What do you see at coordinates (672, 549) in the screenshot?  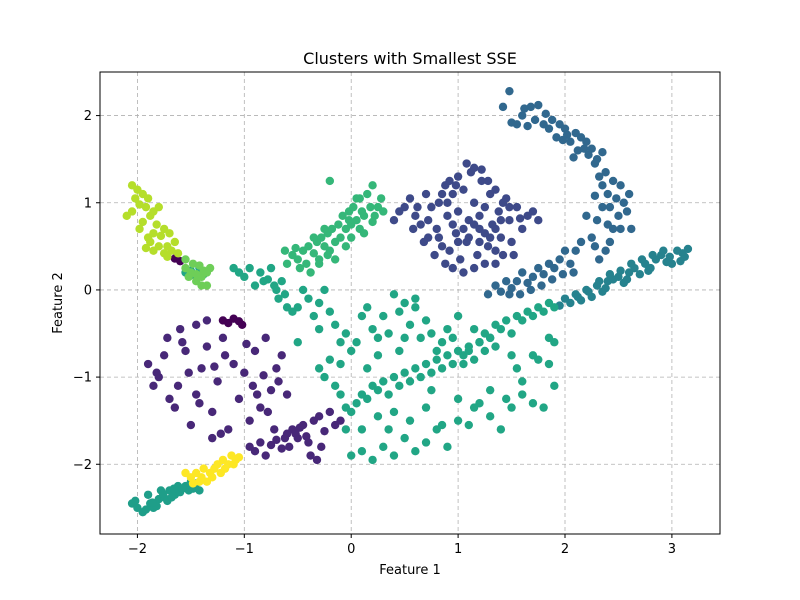 I see `x-tick-label: 3` at bounding box center [672, 549].